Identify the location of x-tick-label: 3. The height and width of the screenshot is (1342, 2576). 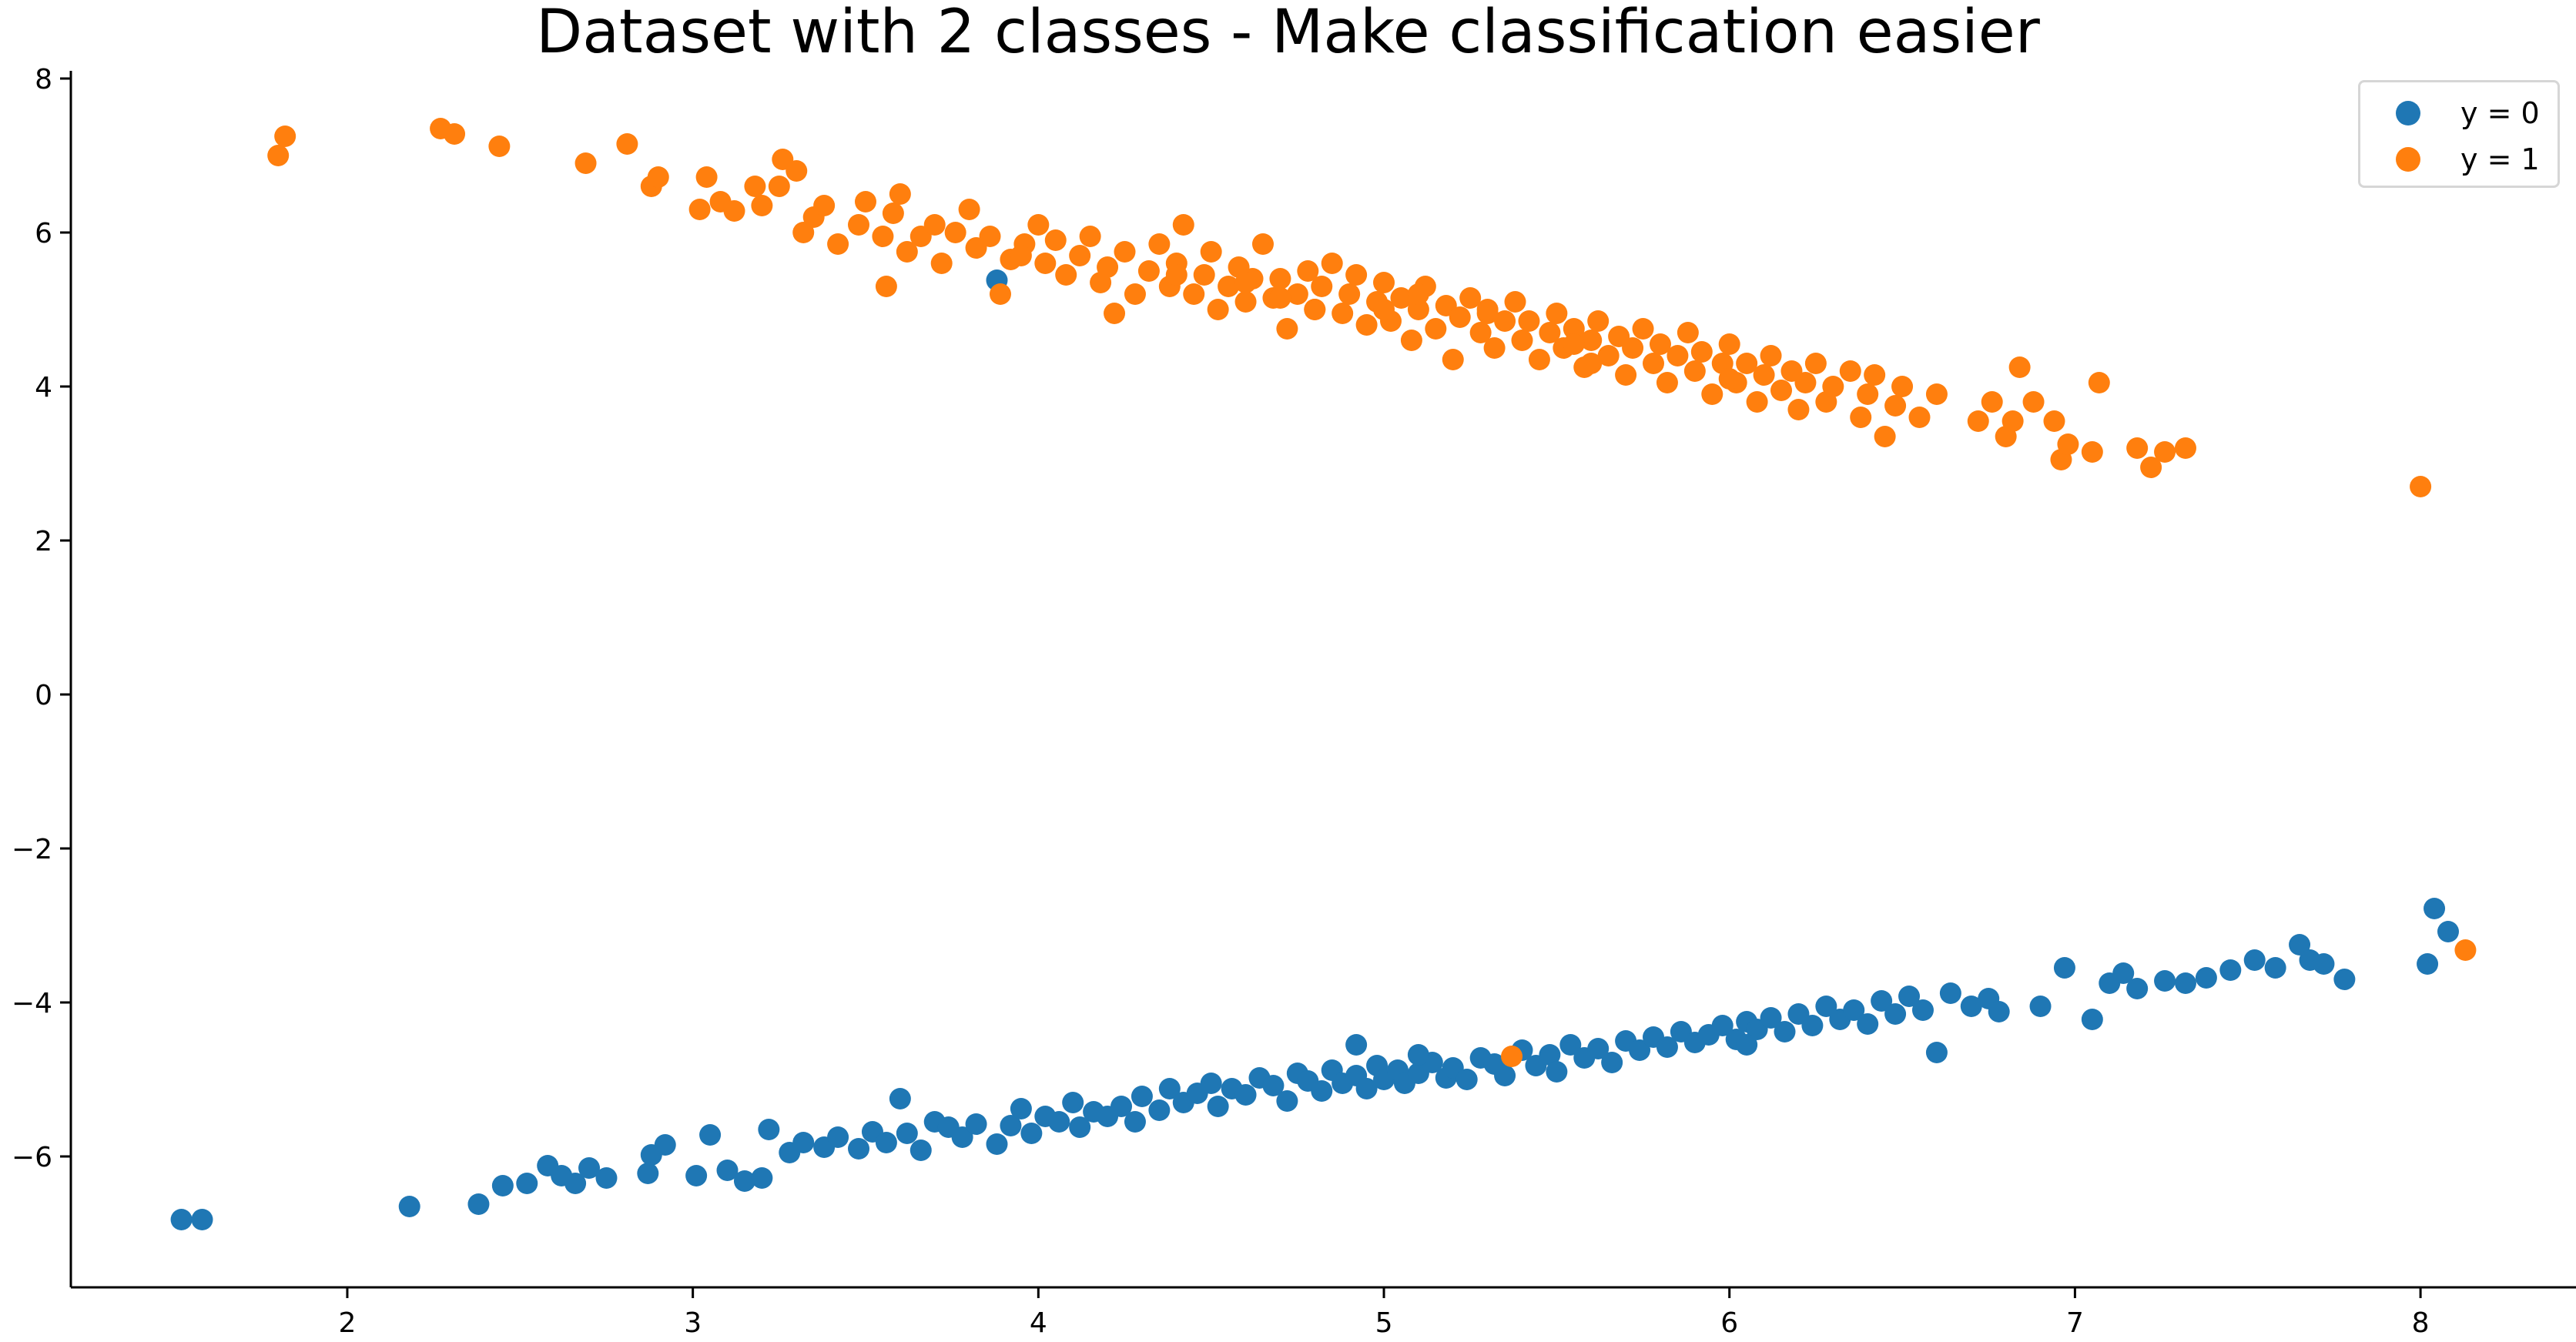
(693, 1323).